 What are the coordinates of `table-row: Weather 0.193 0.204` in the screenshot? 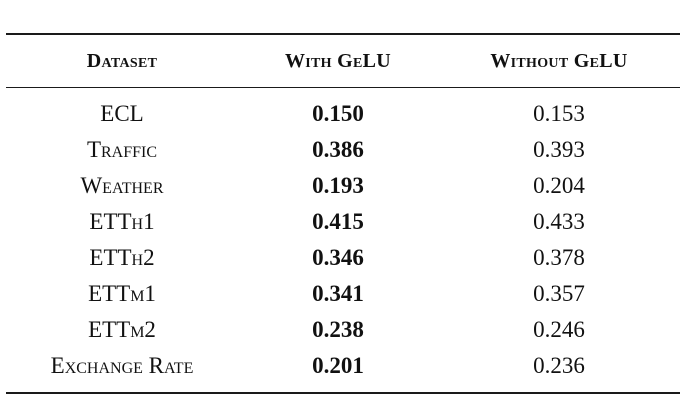 It's located at (343, 186).